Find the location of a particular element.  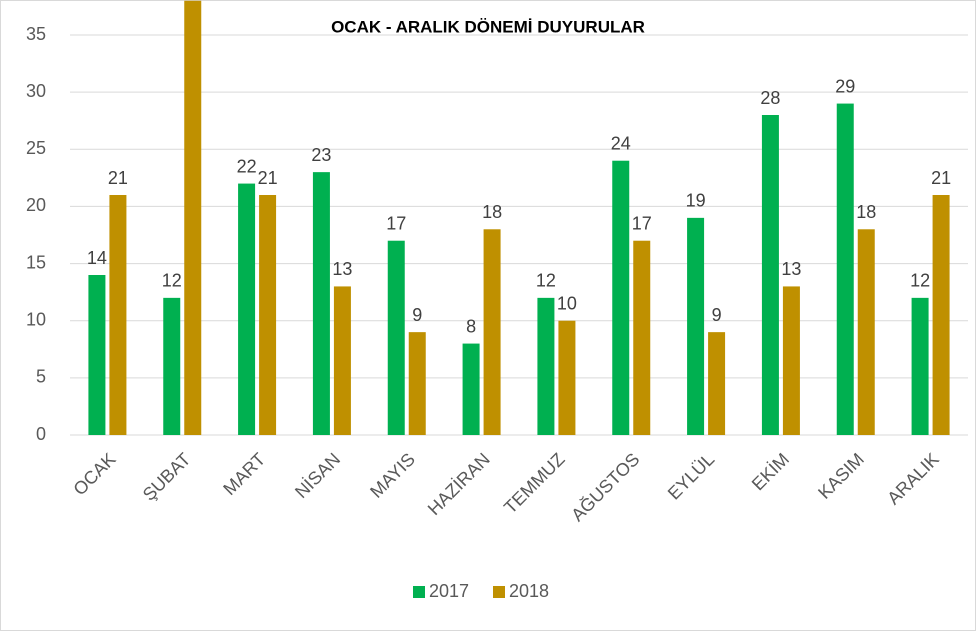

data-label: 24 is located at coordinates (621, 143).